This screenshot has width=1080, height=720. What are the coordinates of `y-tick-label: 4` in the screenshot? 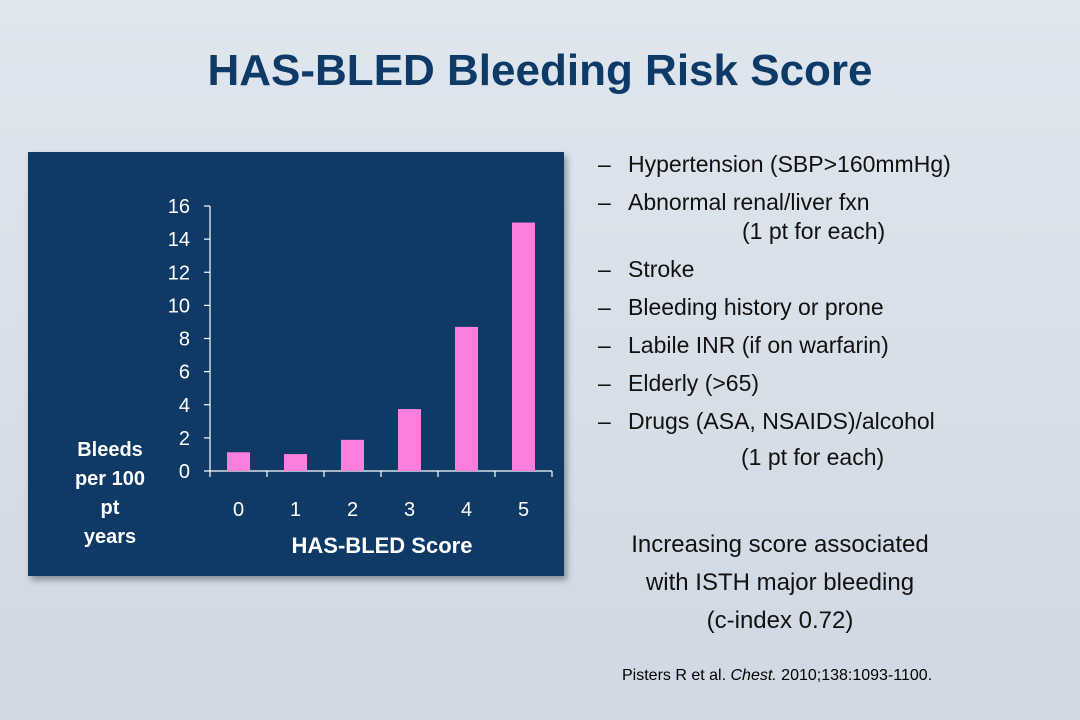 It's located at (184, 406).